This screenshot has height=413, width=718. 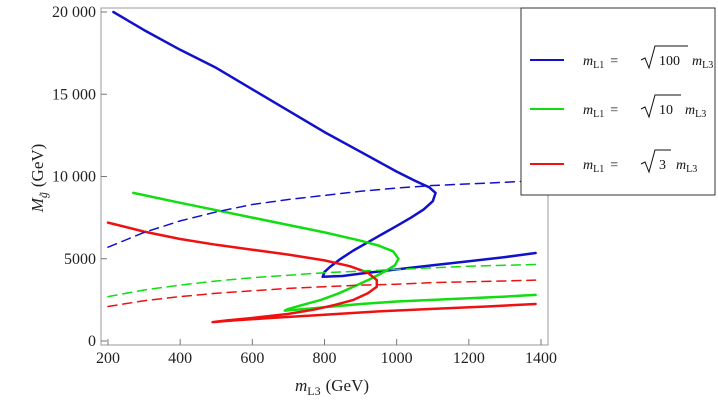 What do you see at coordinates (108, 358) in the screenshot?
I see `x-tick-label-0: 200` at bounding box center [108, 358].